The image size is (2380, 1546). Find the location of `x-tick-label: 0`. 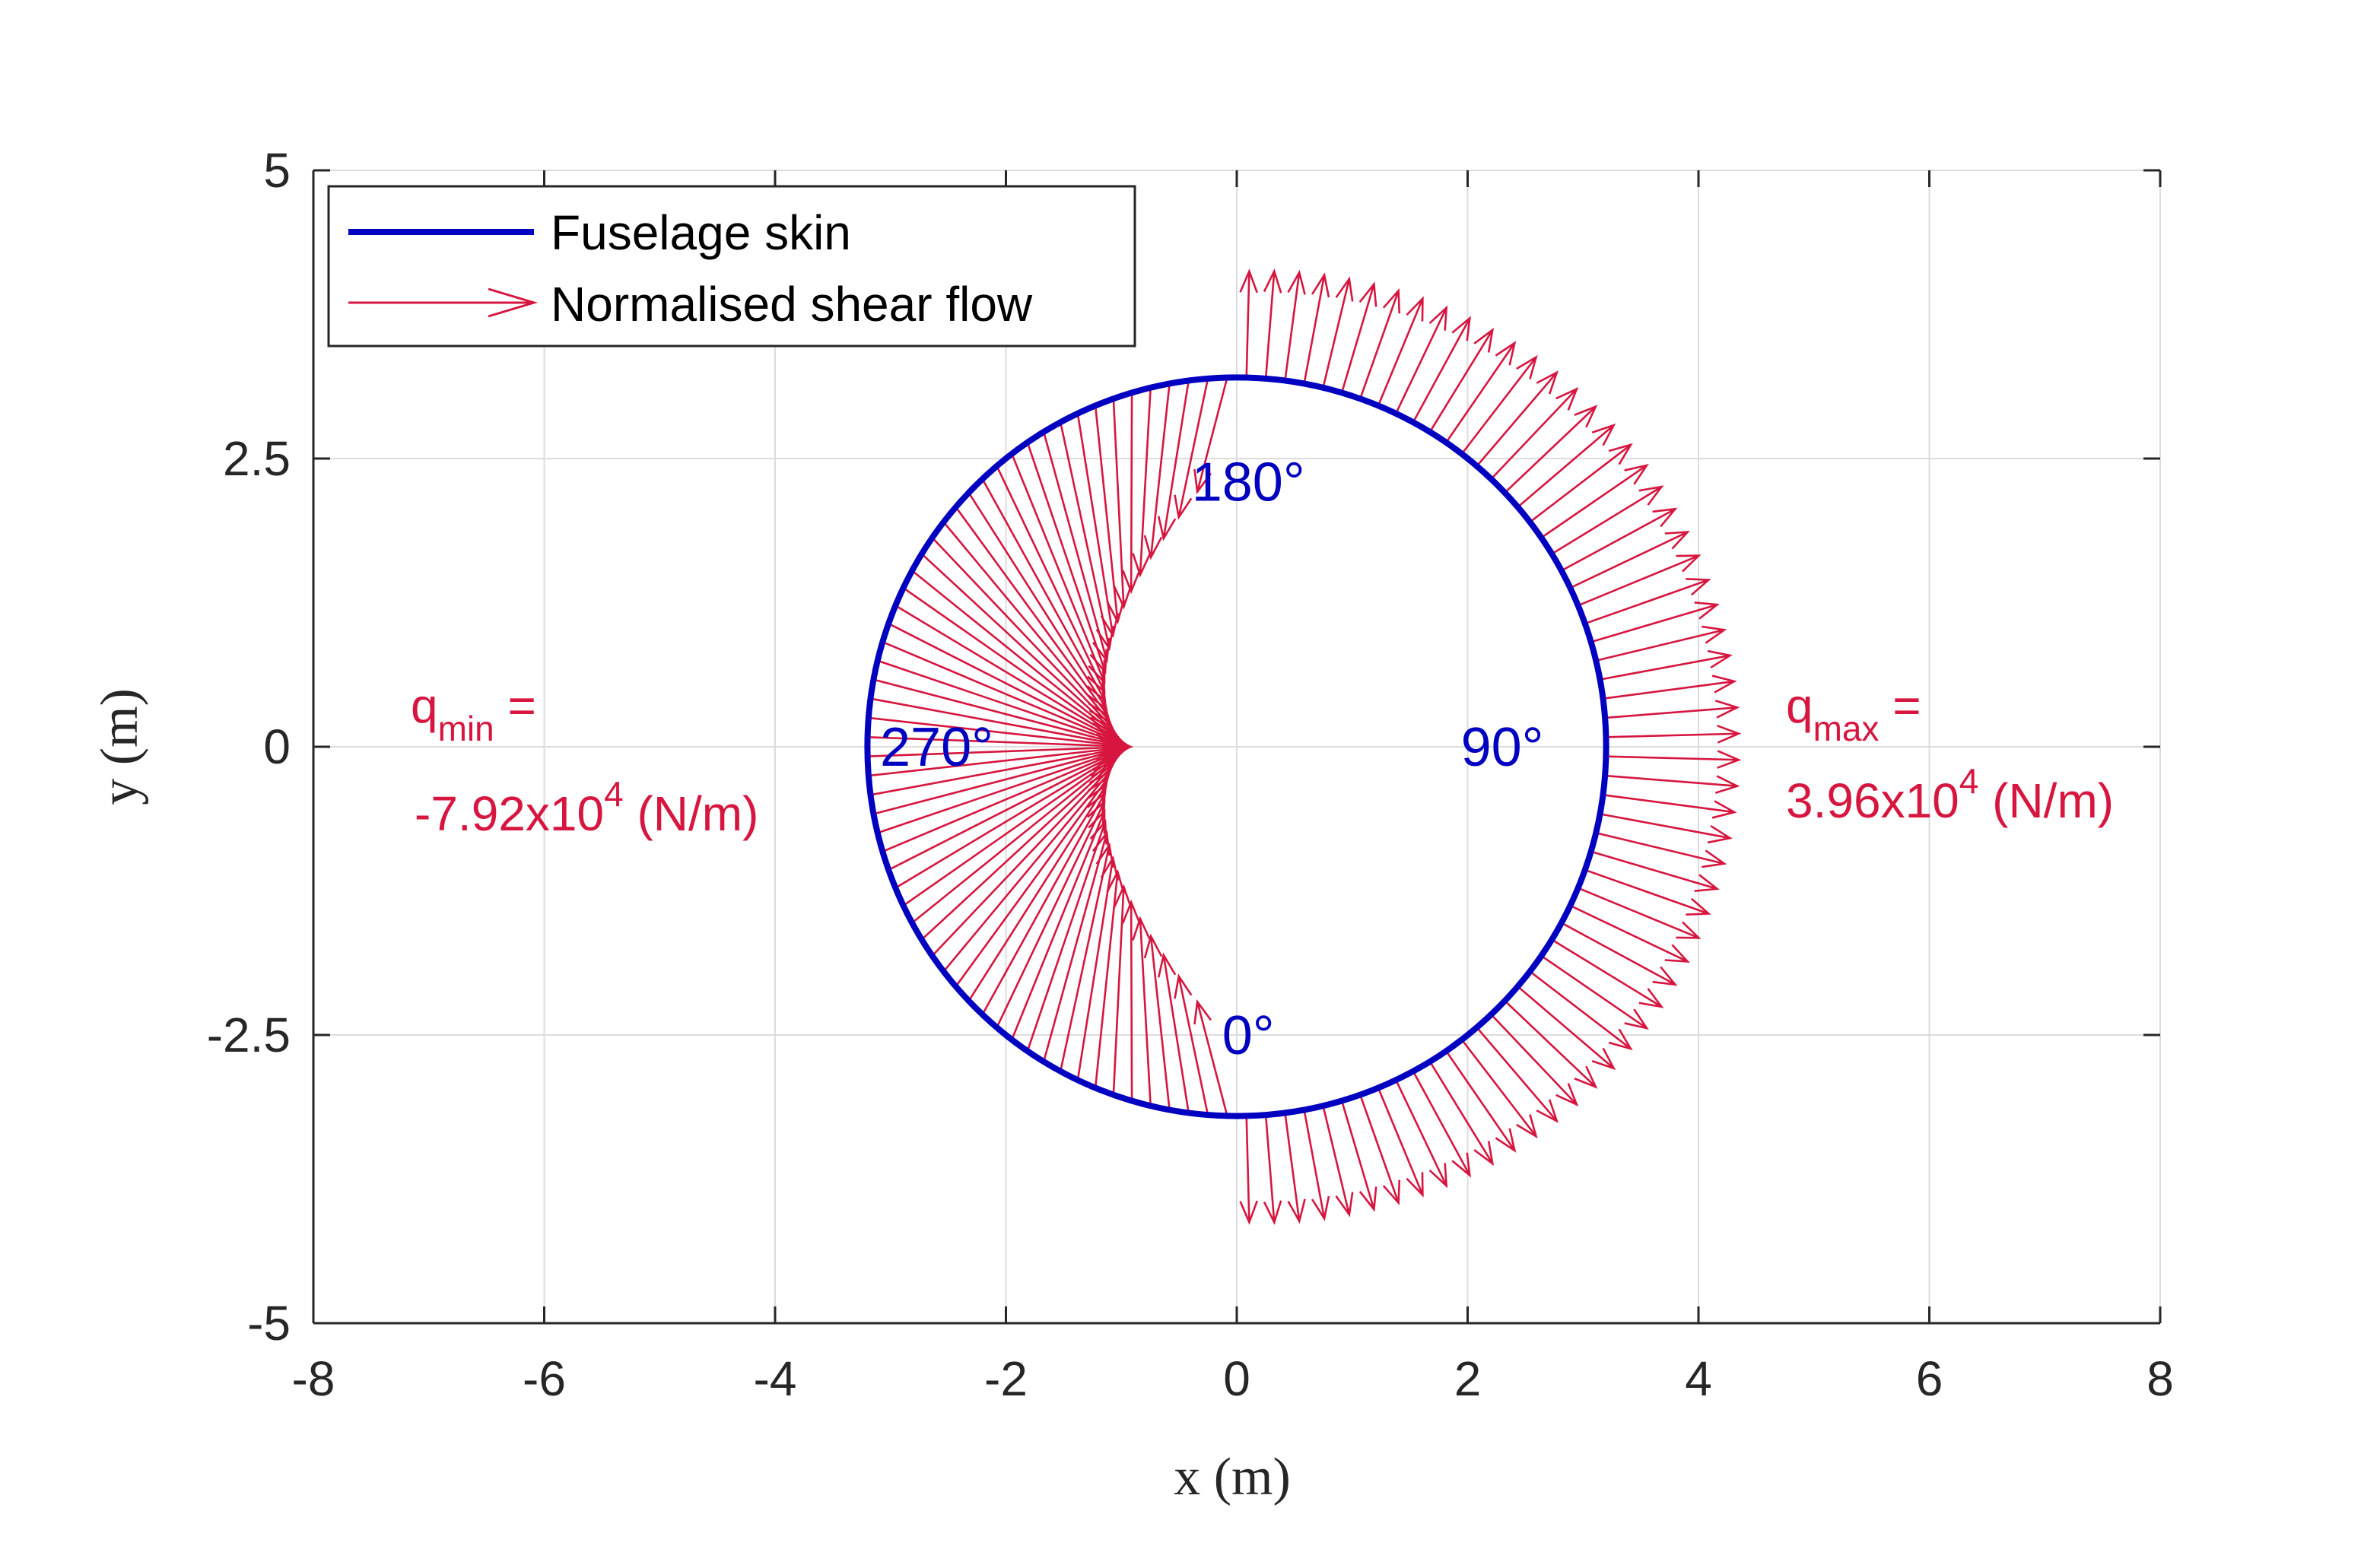

x-tick-label: 0 is located at coordinates (1236, 1378).